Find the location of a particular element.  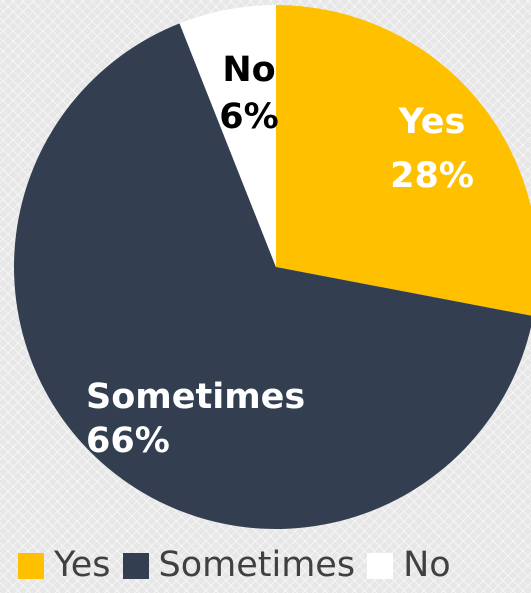

legend-item-yes: Yes is located at coordinates (64, 565).